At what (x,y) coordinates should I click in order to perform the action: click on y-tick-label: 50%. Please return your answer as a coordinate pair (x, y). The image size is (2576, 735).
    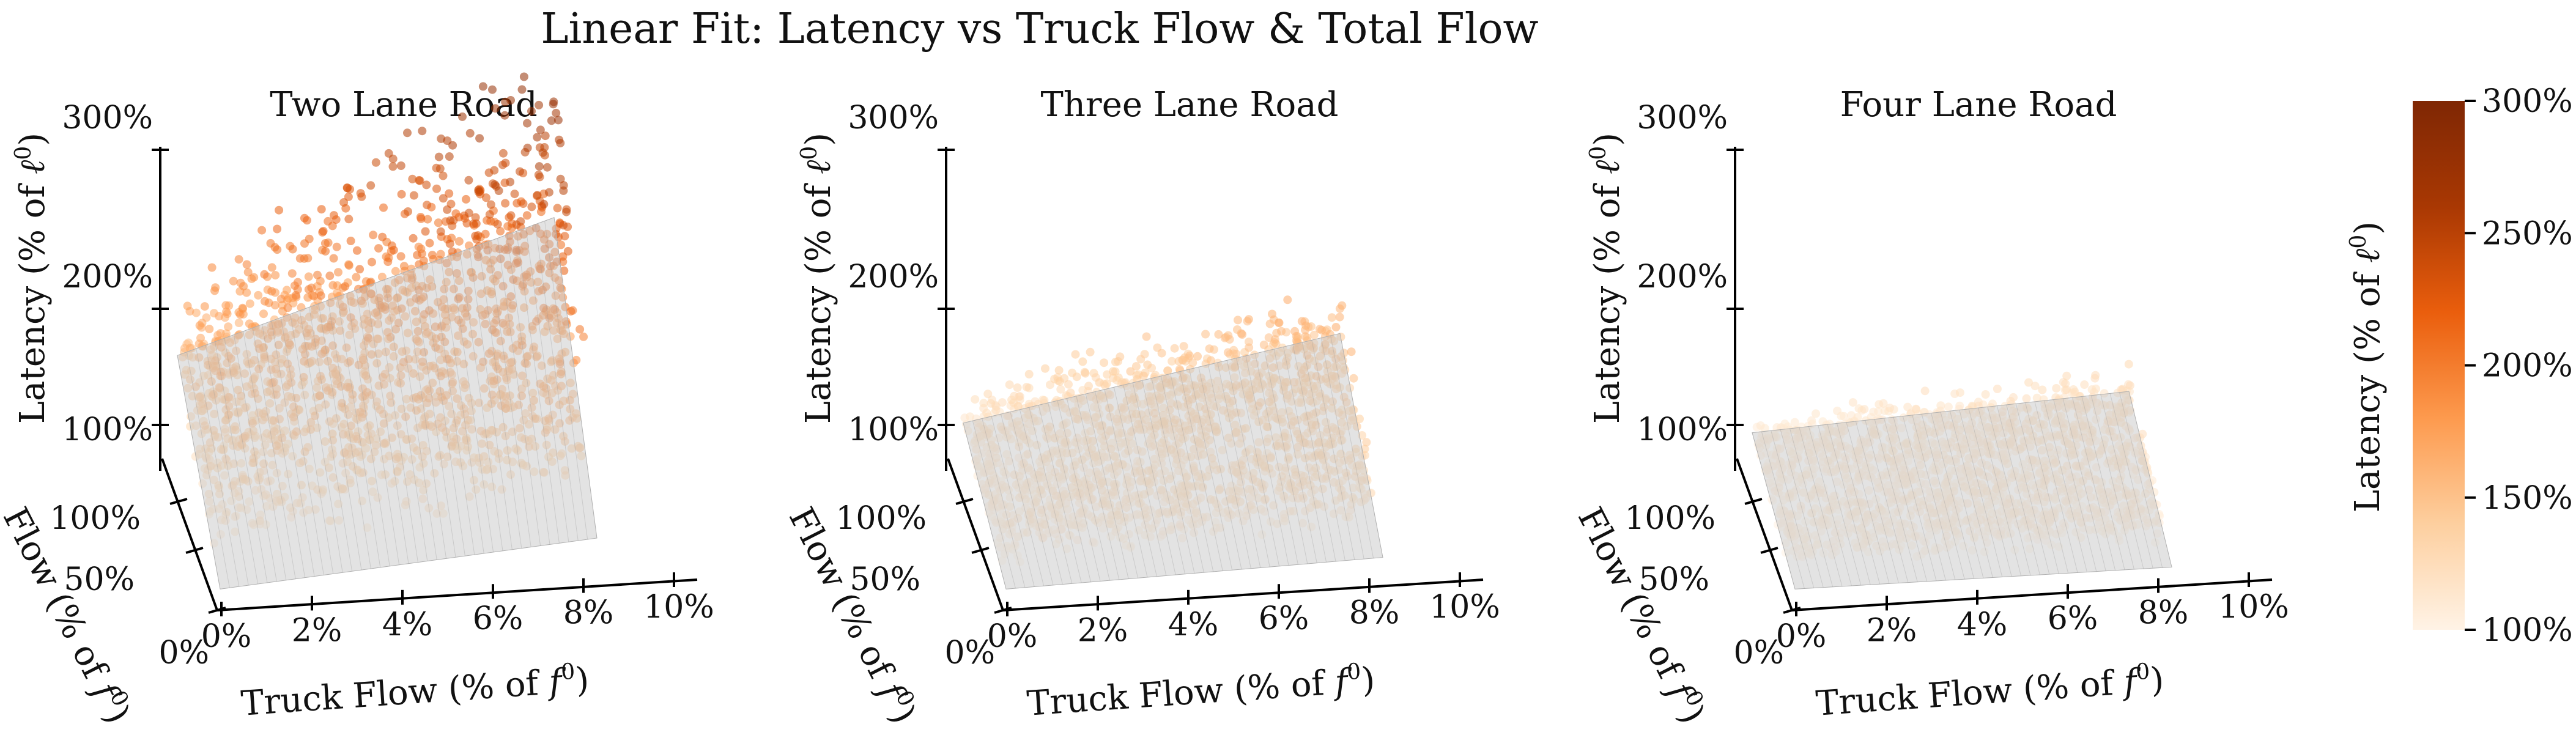
    Looking at the image, I should click on (884, 579).